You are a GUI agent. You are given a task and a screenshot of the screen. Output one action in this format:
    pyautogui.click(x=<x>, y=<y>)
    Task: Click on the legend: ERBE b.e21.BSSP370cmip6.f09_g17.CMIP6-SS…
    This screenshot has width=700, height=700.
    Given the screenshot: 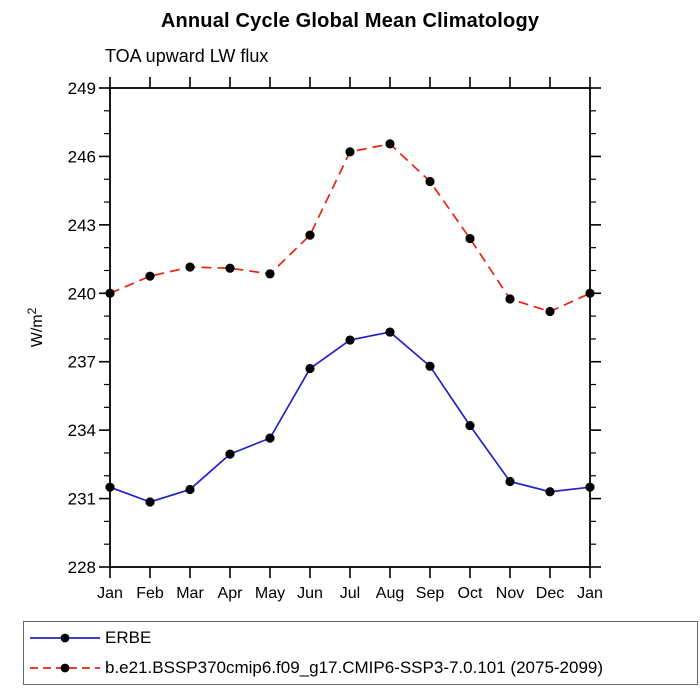 What is the action you would take?
    pyautogui.click(x=360, y=653)
    